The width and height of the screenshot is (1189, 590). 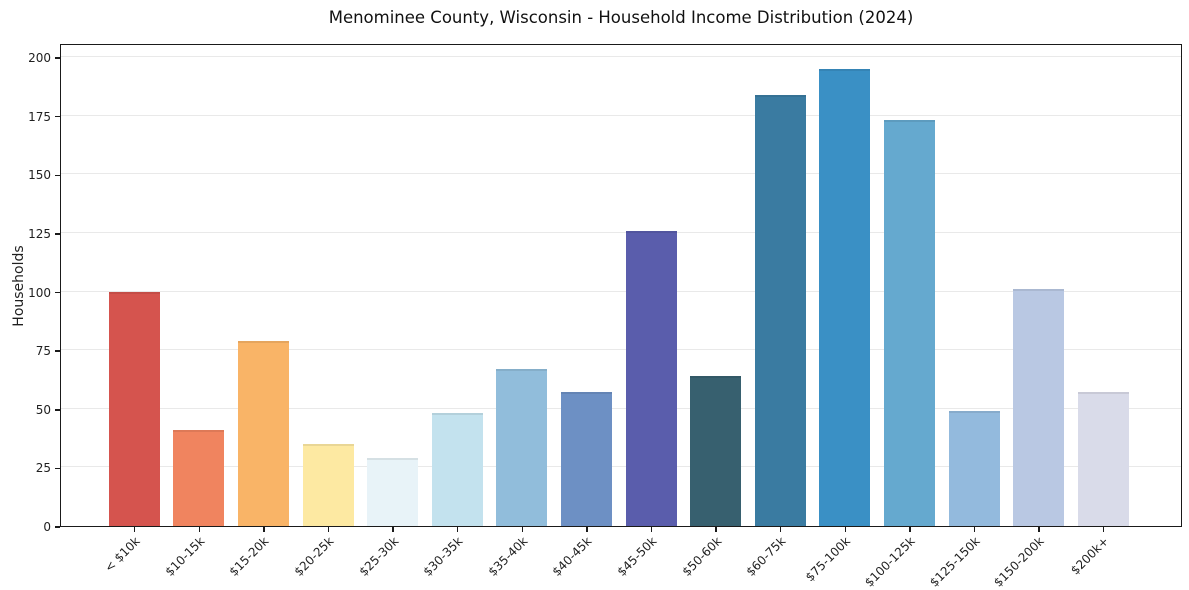 I want to click on y-tick-label-75: 75, so click(x=43, y=351).